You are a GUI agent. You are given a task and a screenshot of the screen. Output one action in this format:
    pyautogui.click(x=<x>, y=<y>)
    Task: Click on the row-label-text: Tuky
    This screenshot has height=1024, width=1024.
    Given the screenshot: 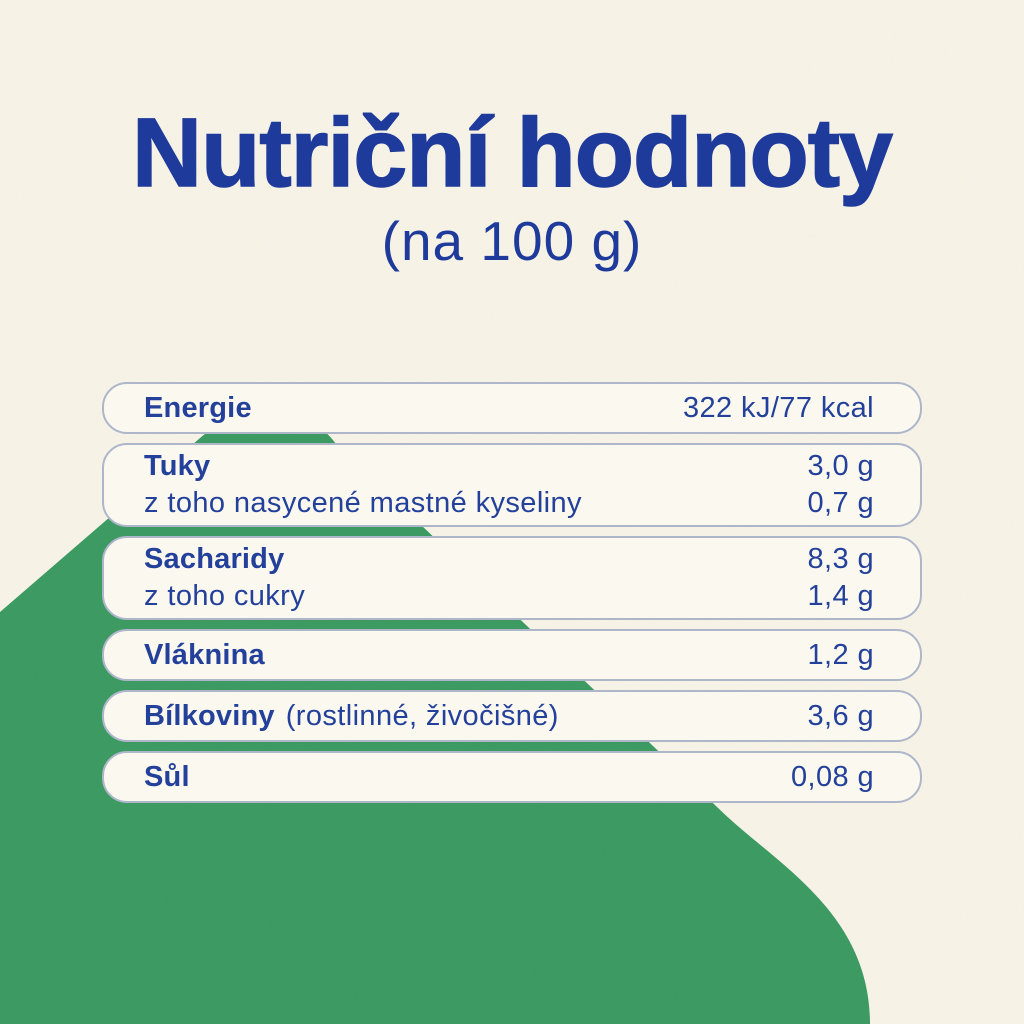 What is the action you would take?
    pyautogui.click(x=177, y=466)
    